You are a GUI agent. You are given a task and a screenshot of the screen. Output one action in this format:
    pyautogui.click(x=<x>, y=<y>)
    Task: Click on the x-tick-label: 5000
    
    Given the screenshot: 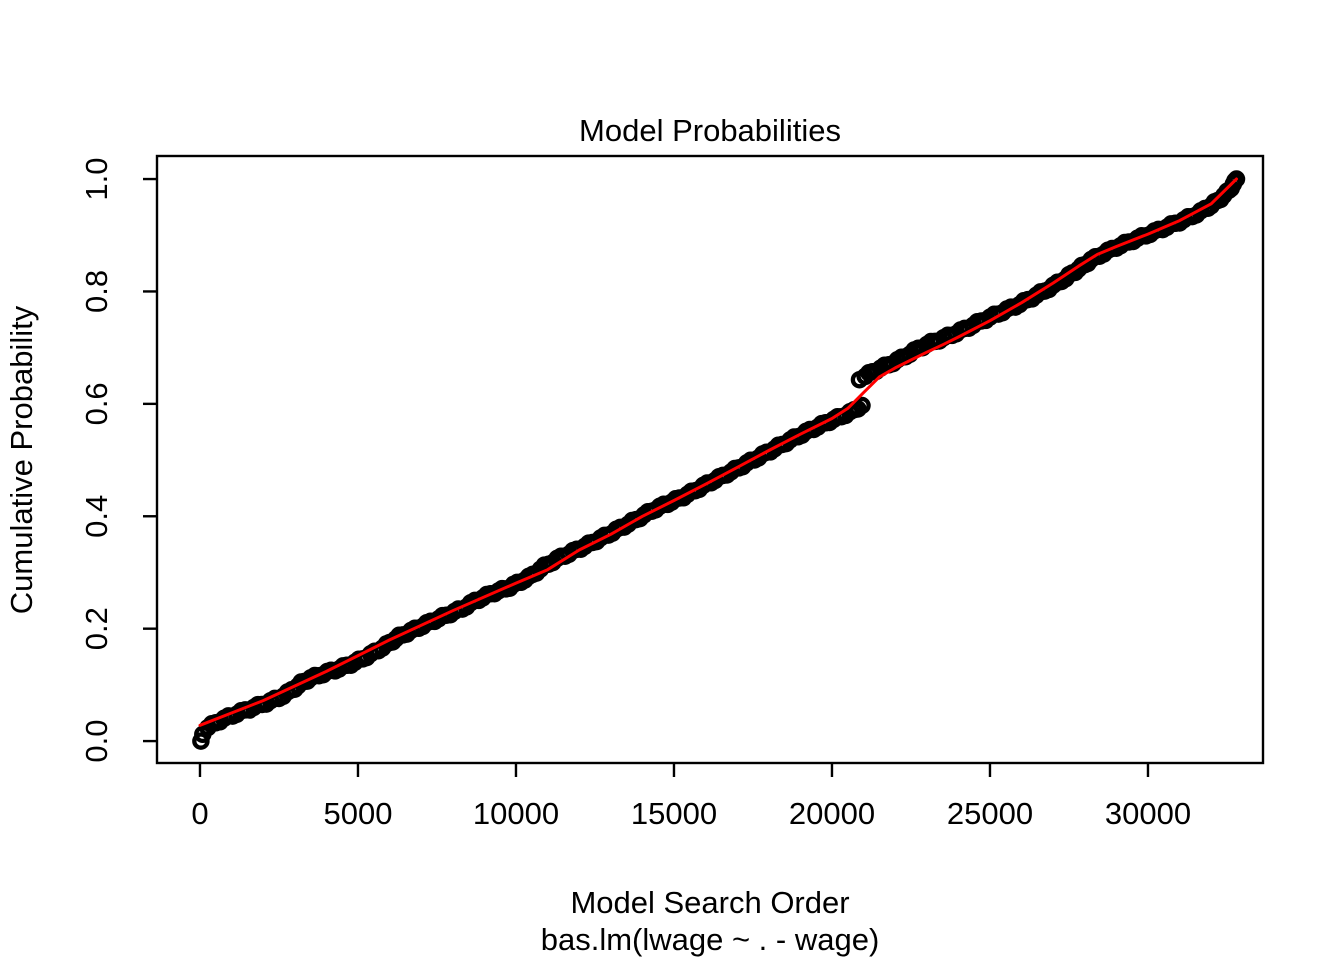 What is the action you would take?
    pyautogui.click(x=357, y=813)
    